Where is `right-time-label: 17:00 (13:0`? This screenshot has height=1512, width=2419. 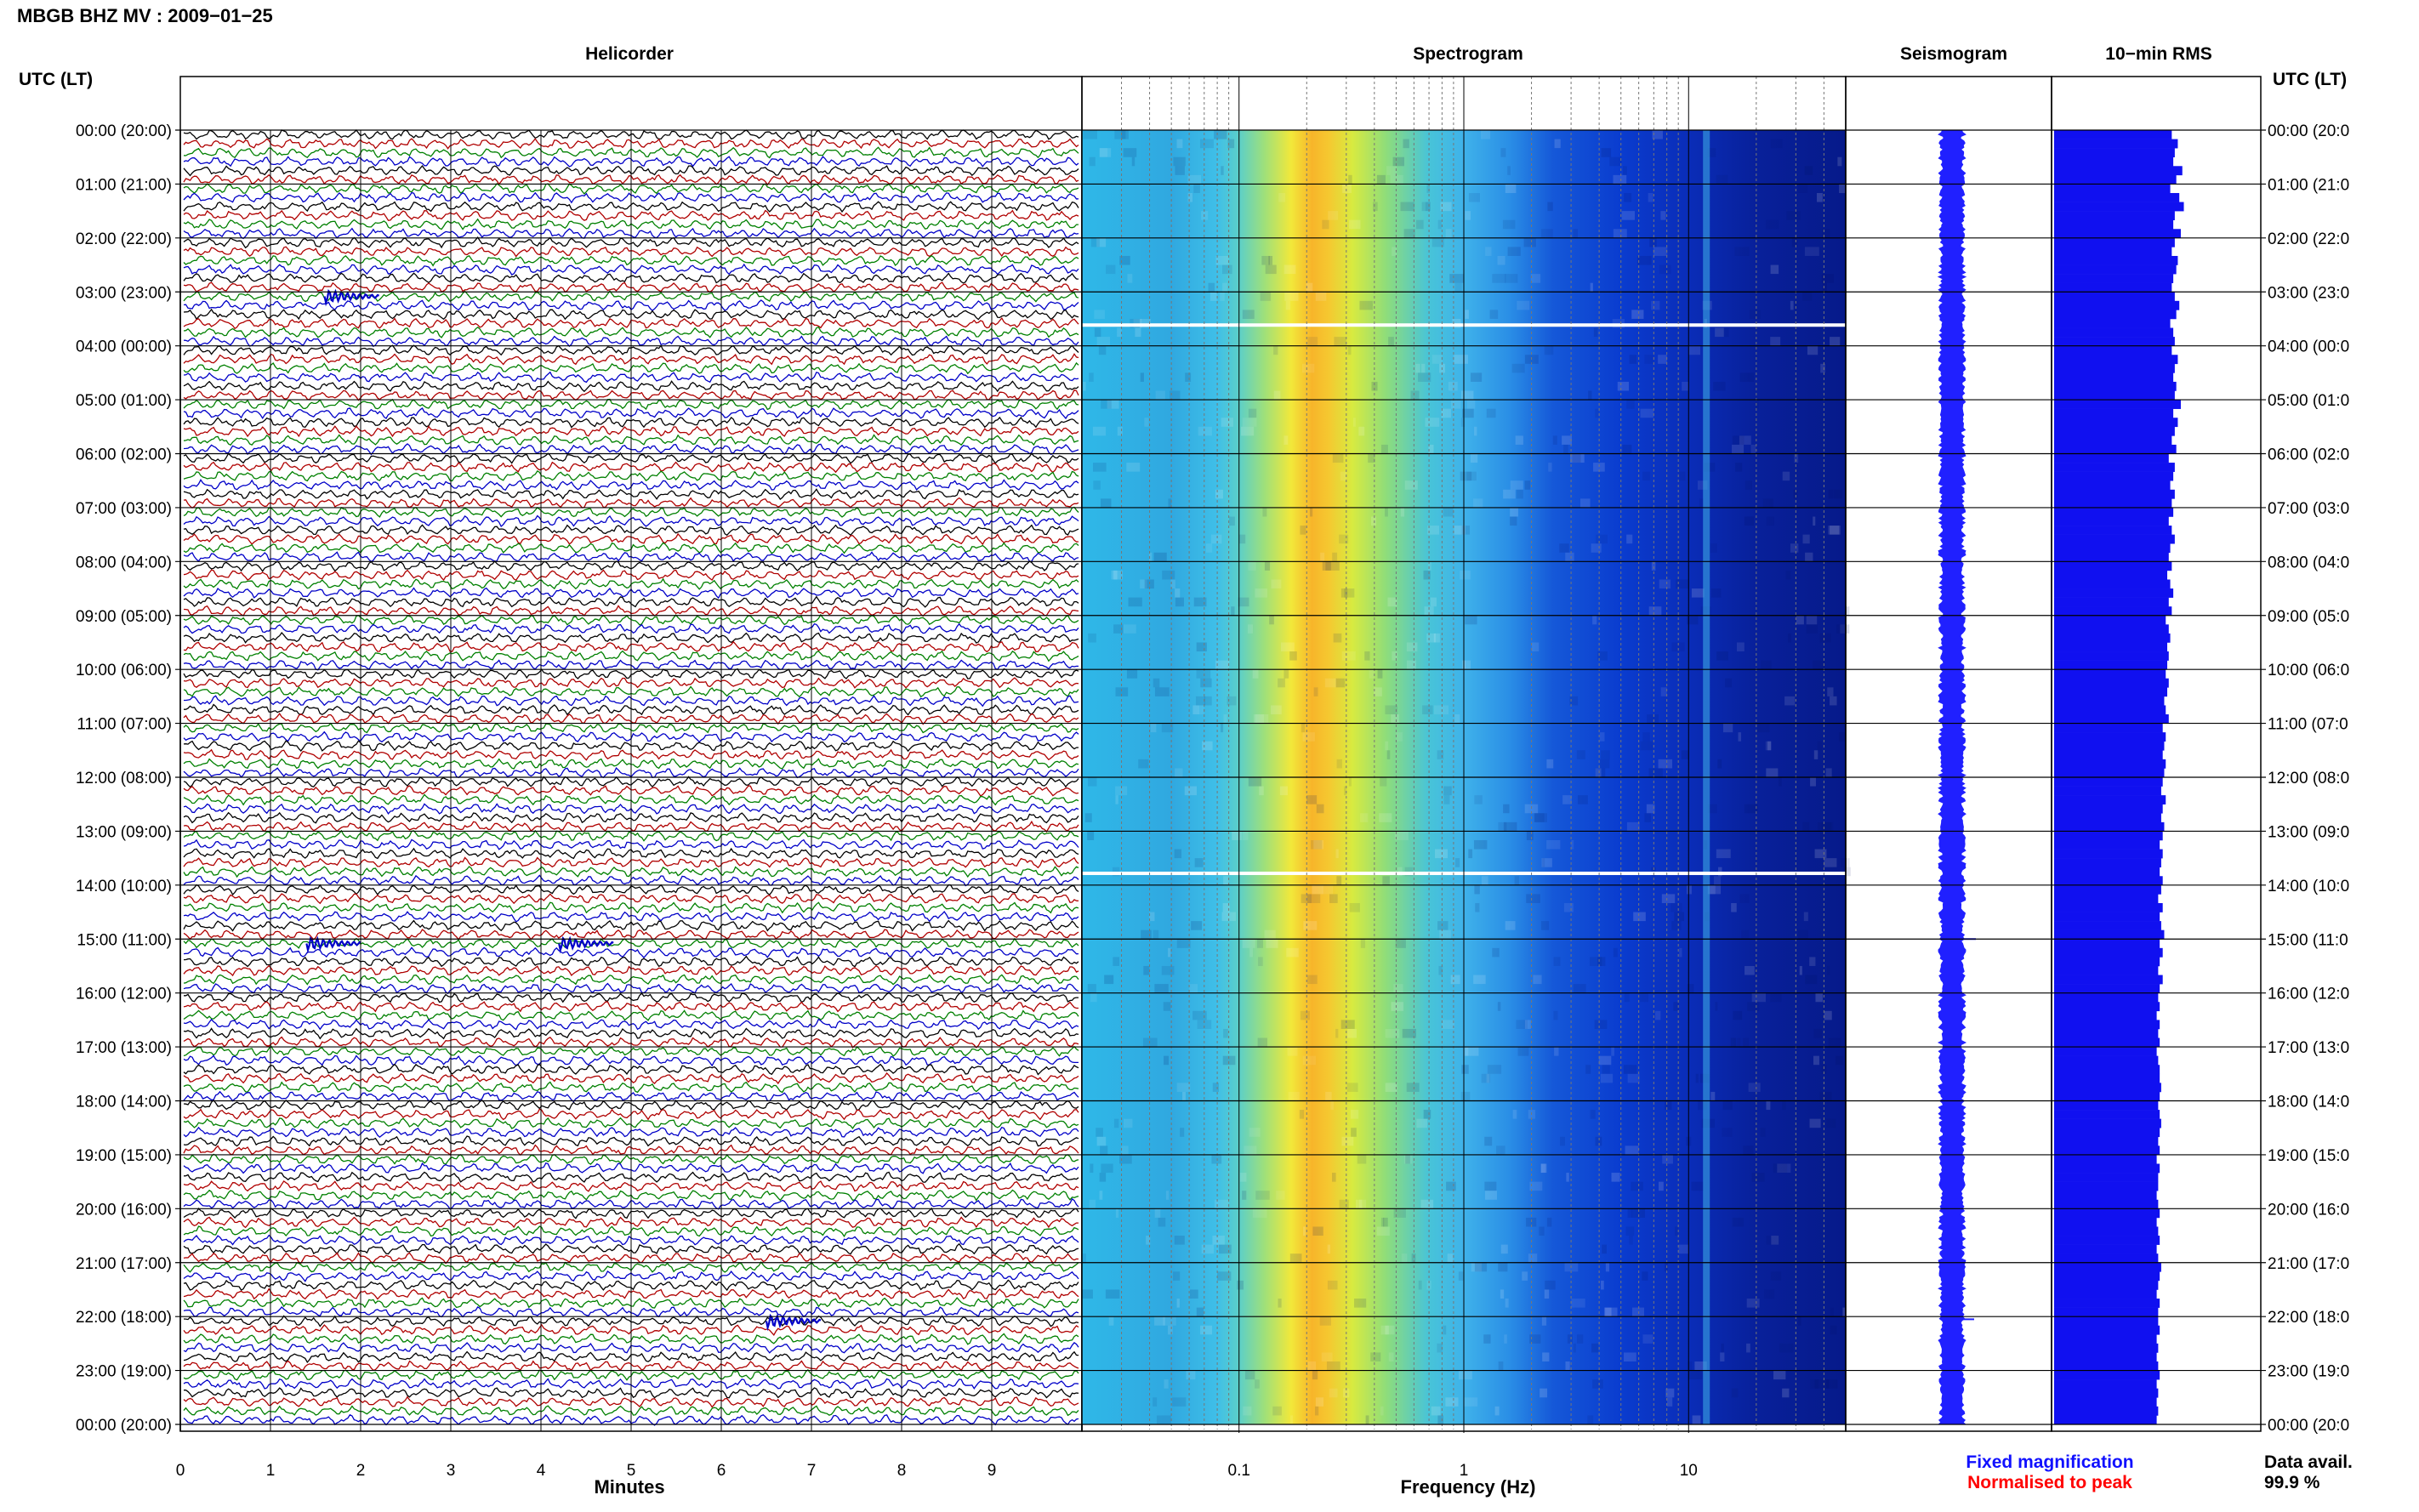 right-time-label: 17:00 (13:0 is located at coordinates (2308, 1048).